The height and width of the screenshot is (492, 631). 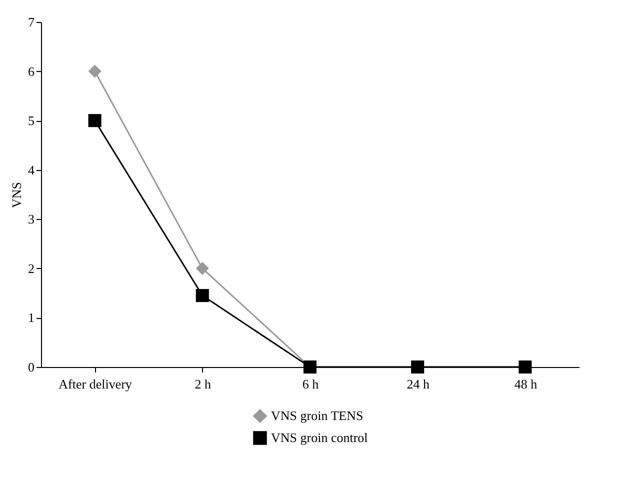 What do you see at coordinates (31, 318) in the screenshot?
I see `y-tick-label: 1` at bounding box center [31, 318].